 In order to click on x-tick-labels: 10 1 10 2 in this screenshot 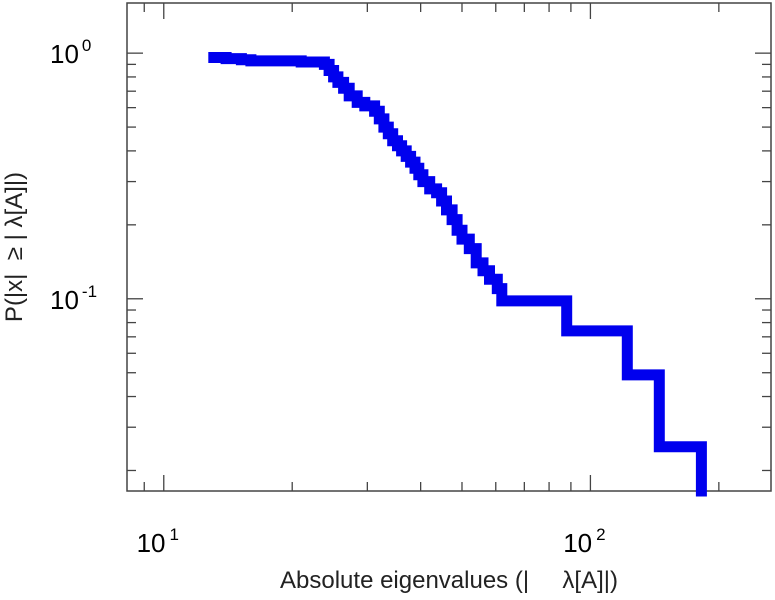, I will do `click(371, 541)`.